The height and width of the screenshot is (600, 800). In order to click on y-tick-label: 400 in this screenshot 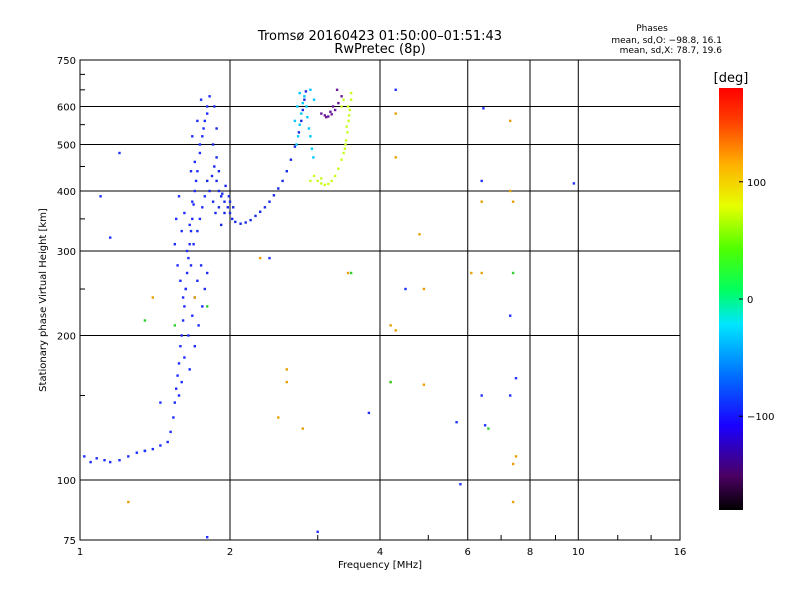, I will do `click(66, 192)`.